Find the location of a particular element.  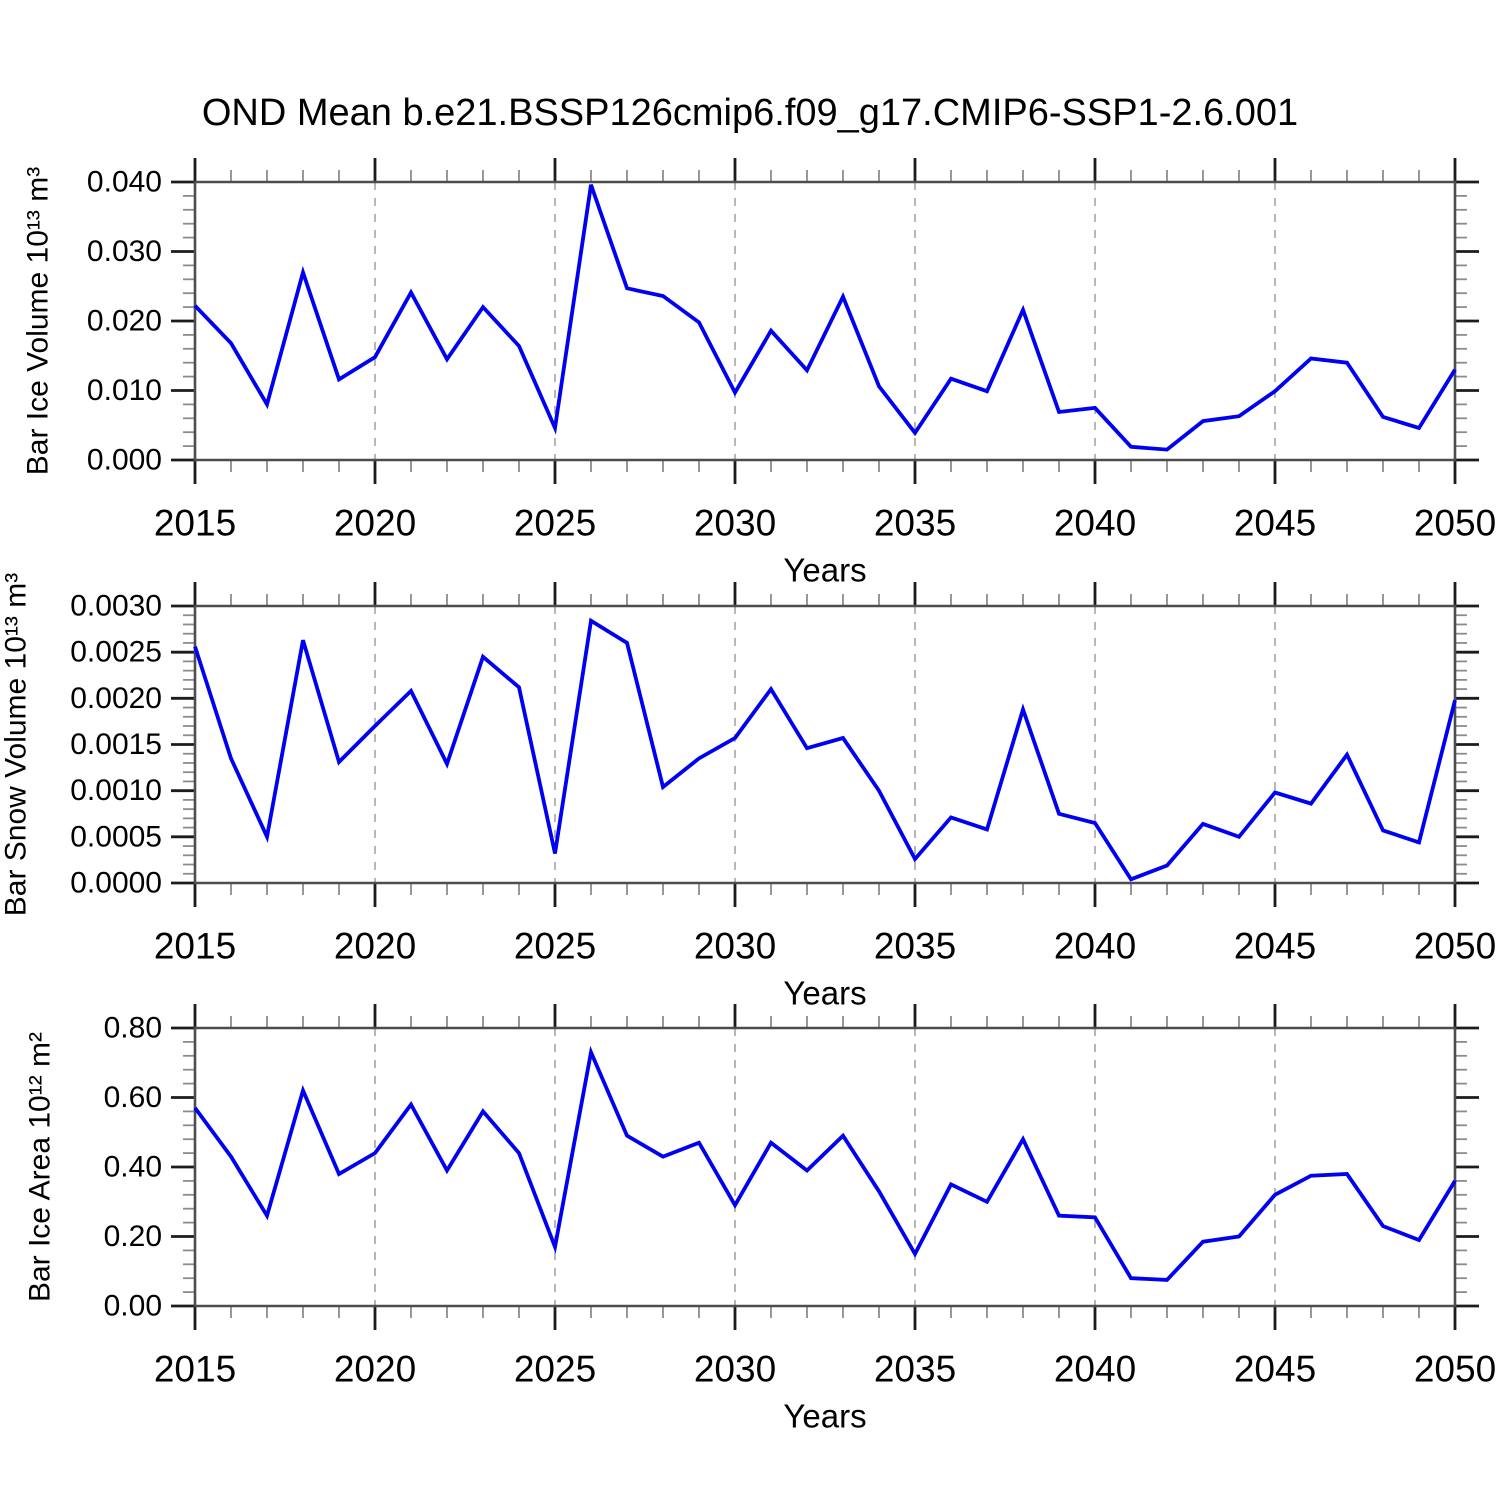

svg-text: 0.010 is located at coordinates (124, 390).